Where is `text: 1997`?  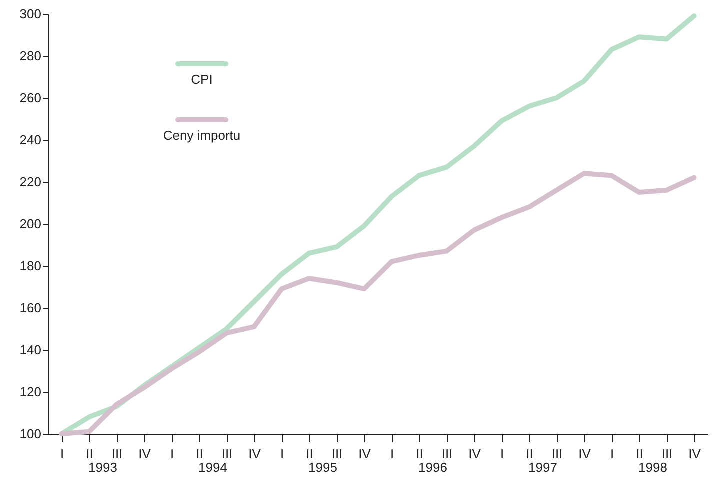 text: 1997 is located at coordinates (543, 467).